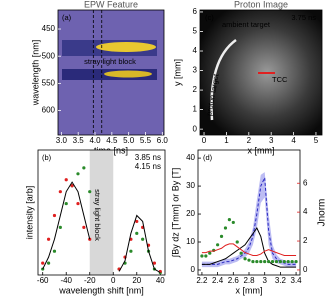  Describe the element at coordinates (202, 280) in the screenshot. I see `x-tick-label: 2.2` at that location.